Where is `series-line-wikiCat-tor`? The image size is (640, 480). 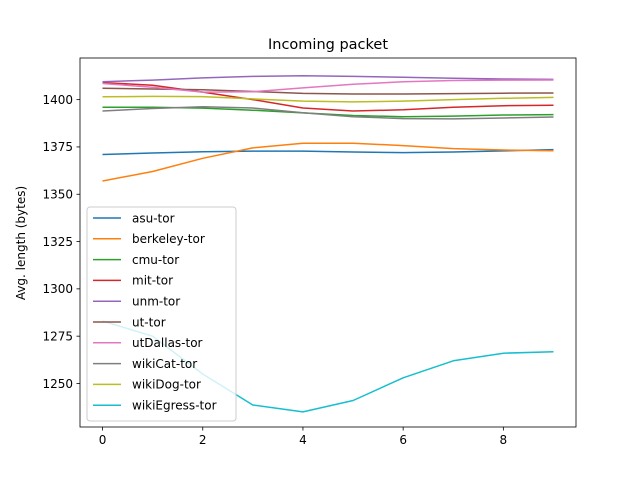 series-line-wikiCat-tor is located at coordinates (328, 113).